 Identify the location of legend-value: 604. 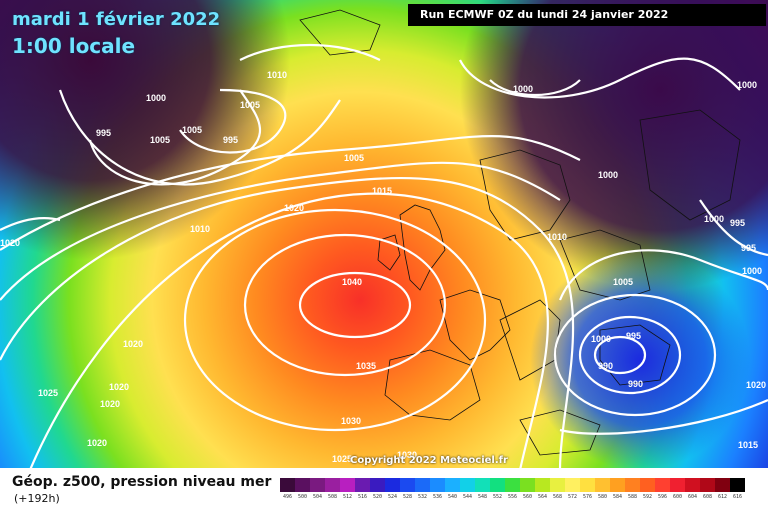
(692, 497).